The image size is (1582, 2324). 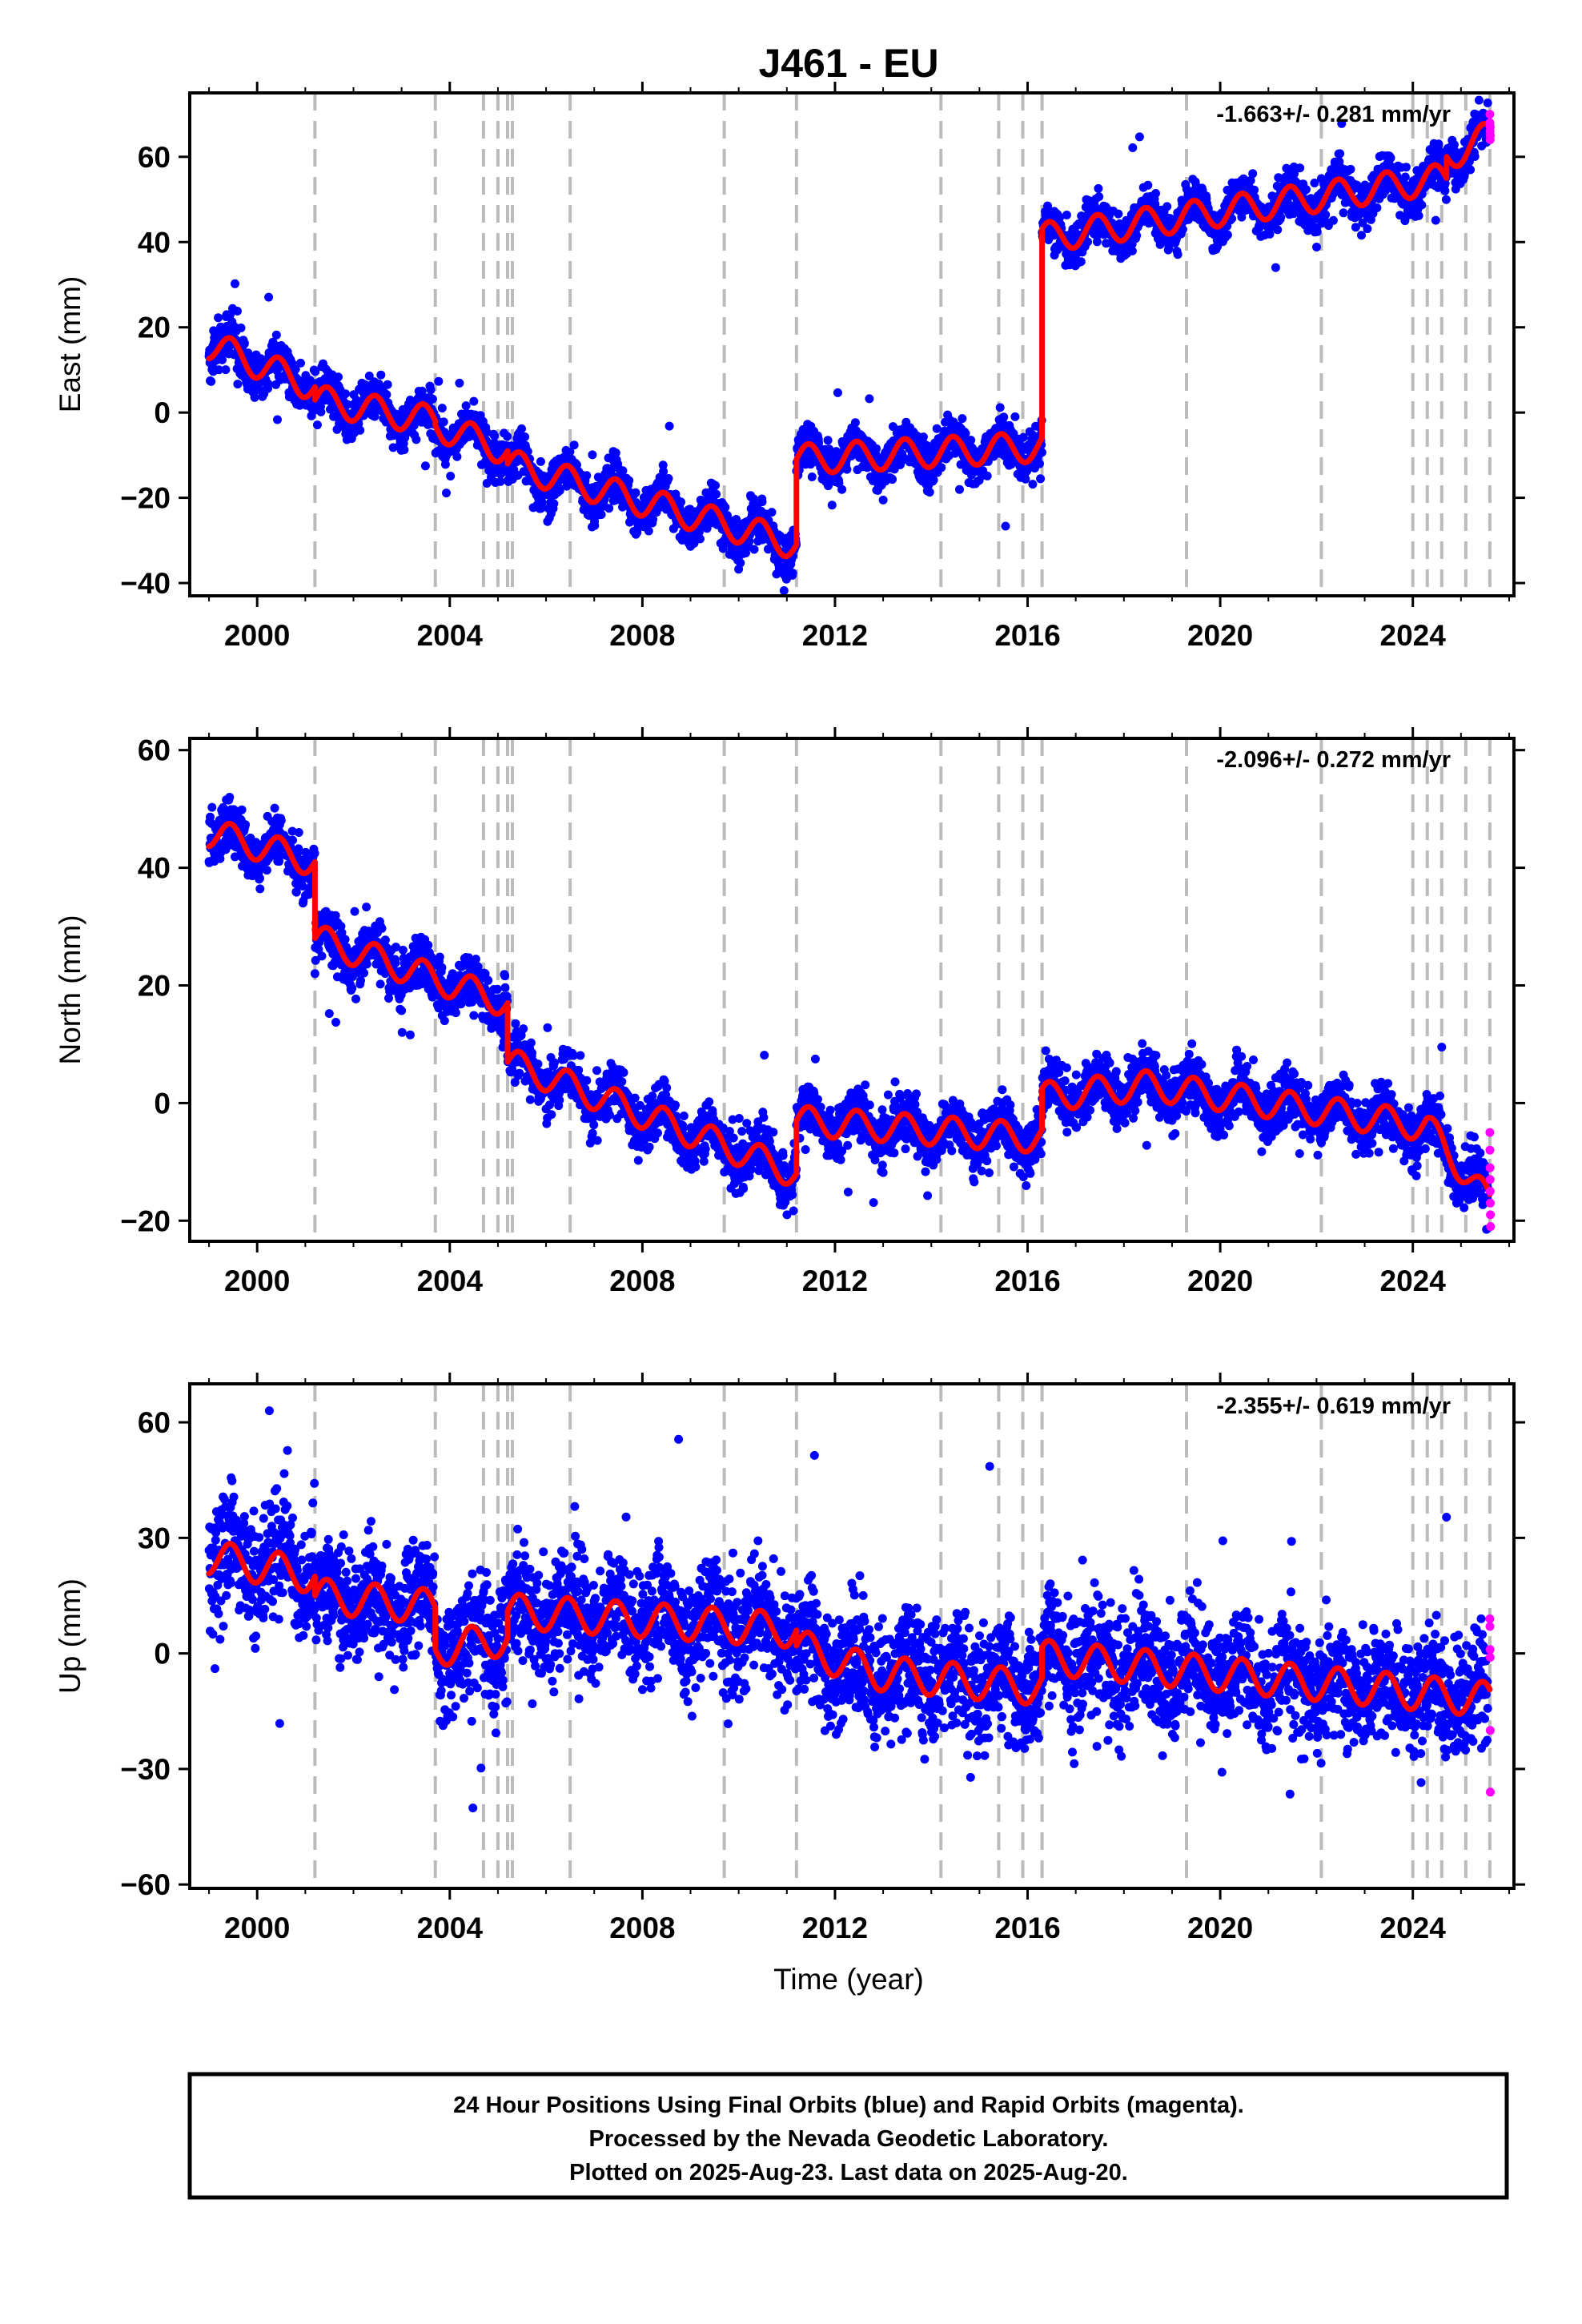 What do you see at coordinates (70, 344) in the screenshot?
I see `y-axis-label: East (mm)` at bounding box center [70, 344].